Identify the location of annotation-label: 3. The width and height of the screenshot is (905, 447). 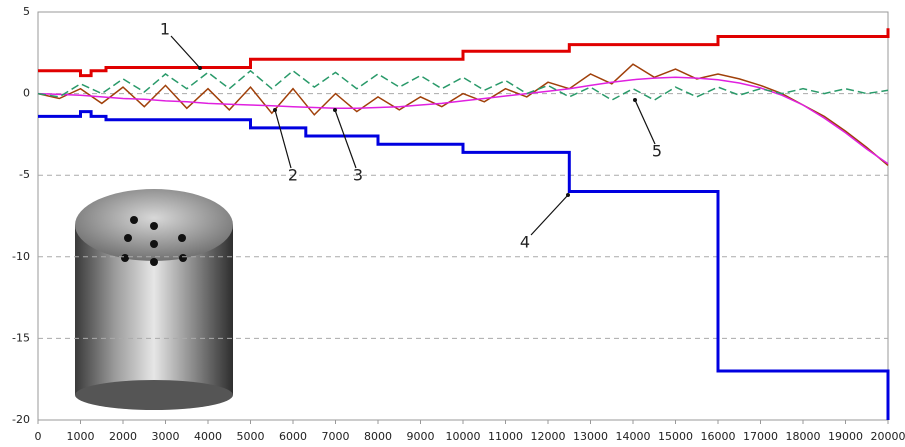
(358, 175).